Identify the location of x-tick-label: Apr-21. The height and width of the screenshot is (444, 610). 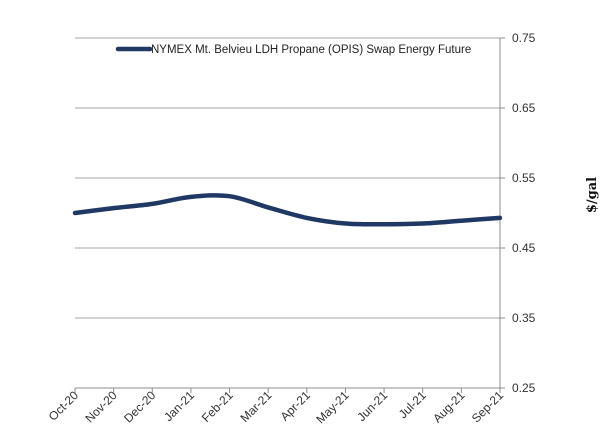
(296, 406).